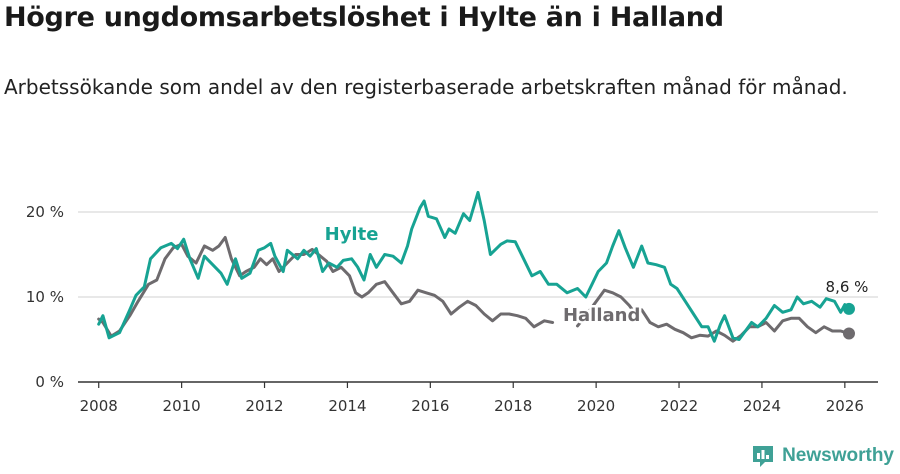 This screenshot has width=900, height=474. I want to click on end-label-hylte: 8,6 %, so click(847, 287).